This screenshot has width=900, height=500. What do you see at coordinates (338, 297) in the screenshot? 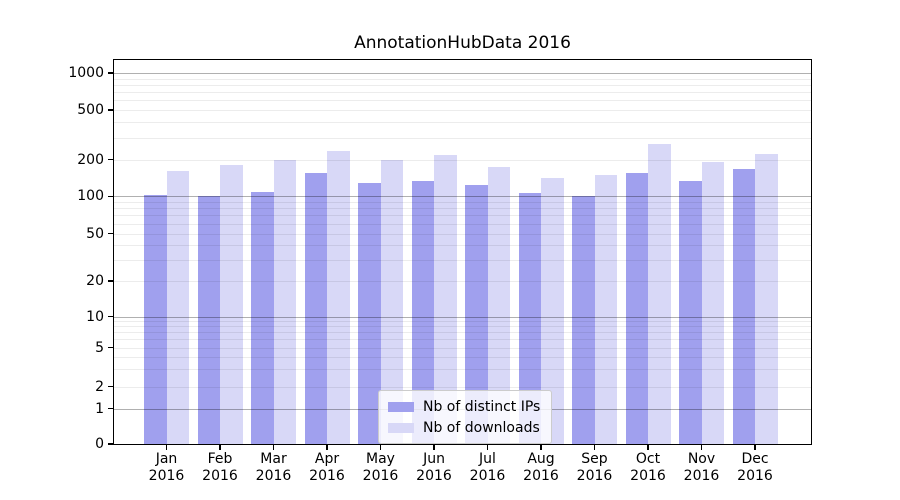
I see `bar-downloads-apr` at bounding box center [338, 297].